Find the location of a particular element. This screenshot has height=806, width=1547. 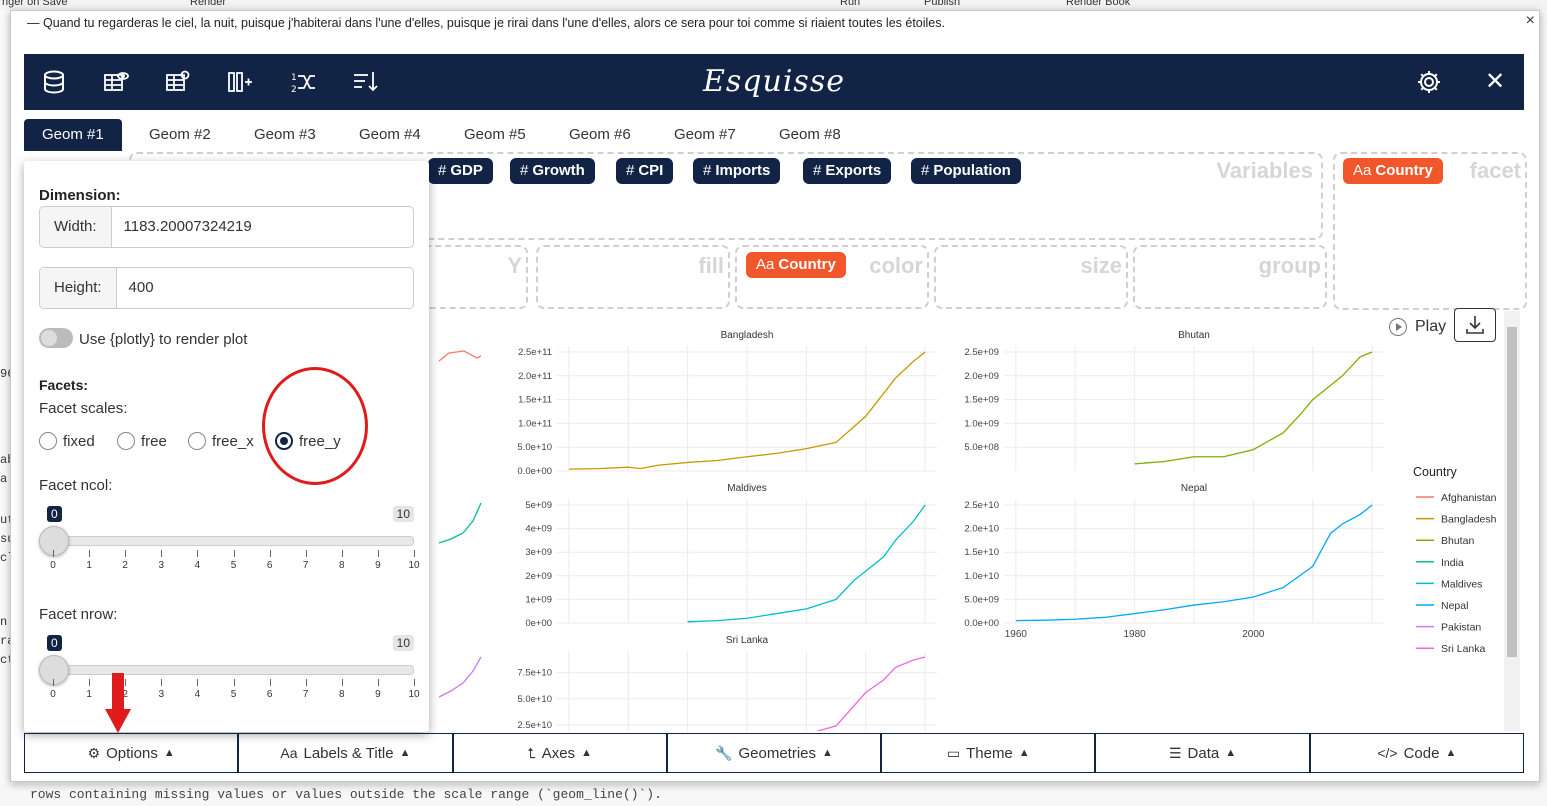

slider-tick-label: 6 is located at coordinates (269, 565).